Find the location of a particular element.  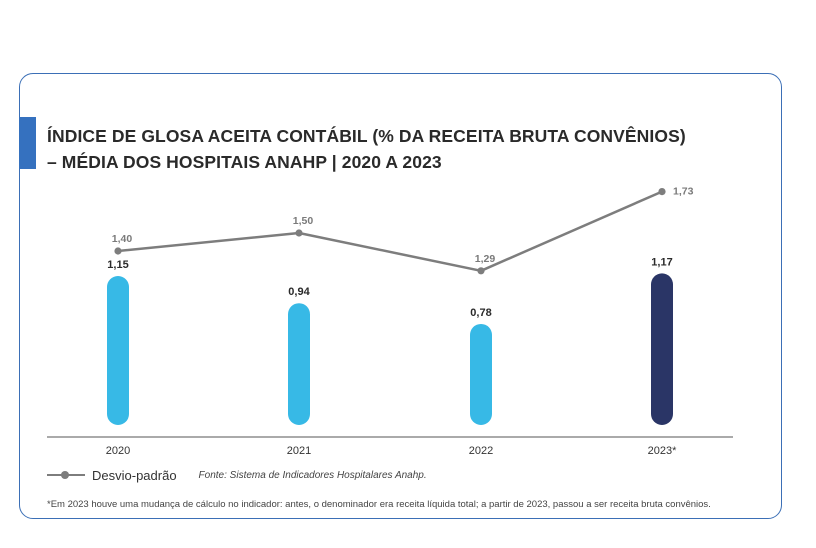

bar-value-label: 1,15 is located at coordinates (117, 265).